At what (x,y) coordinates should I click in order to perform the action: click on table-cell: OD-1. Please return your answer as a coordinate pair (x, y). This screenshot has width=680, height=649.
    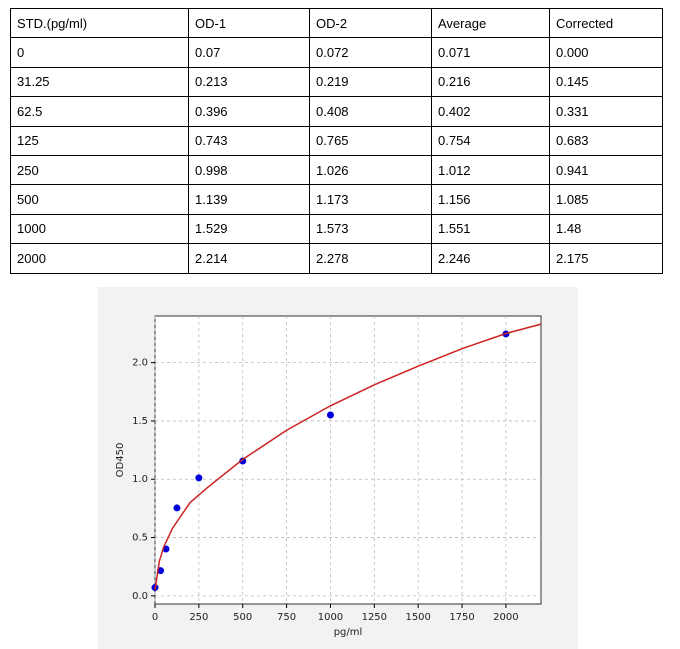
    Looking at the image, I should click on (249, 23).